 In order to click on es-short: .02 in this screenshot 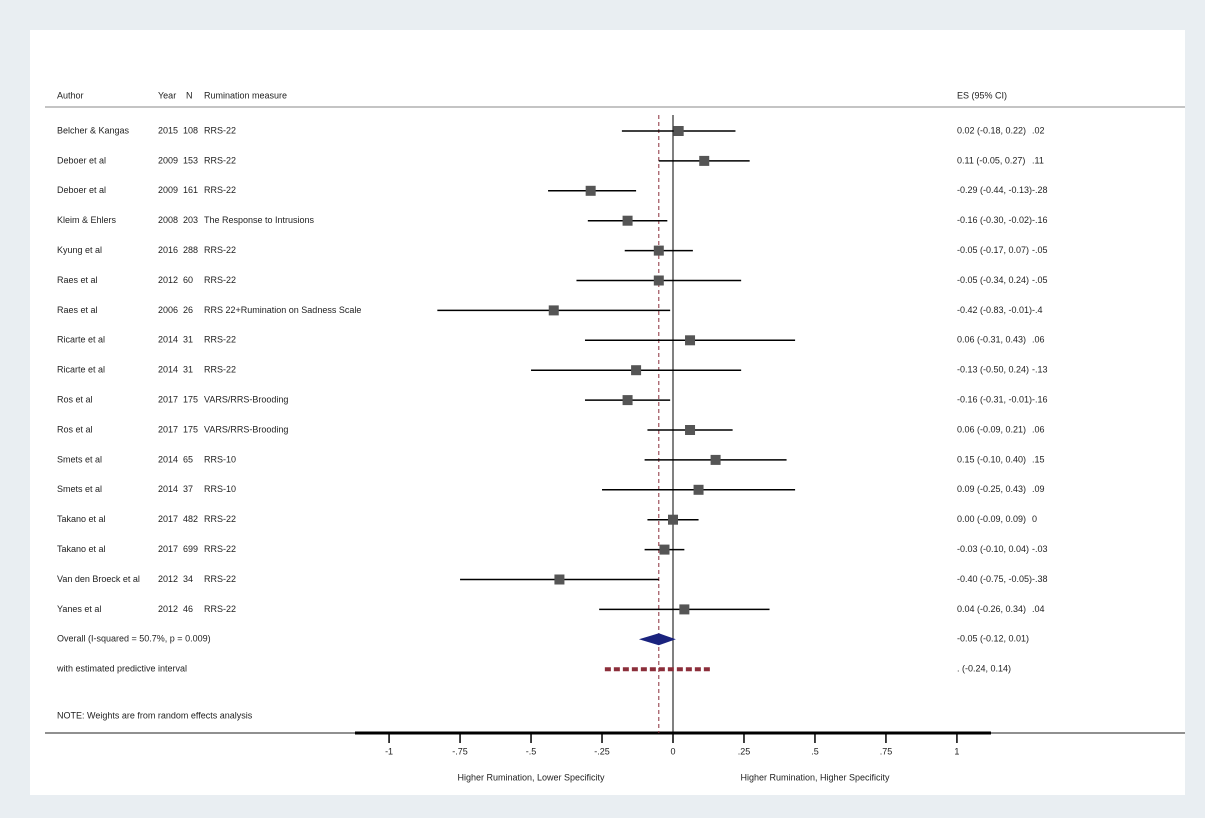, I will do `click(1038, 130)`.